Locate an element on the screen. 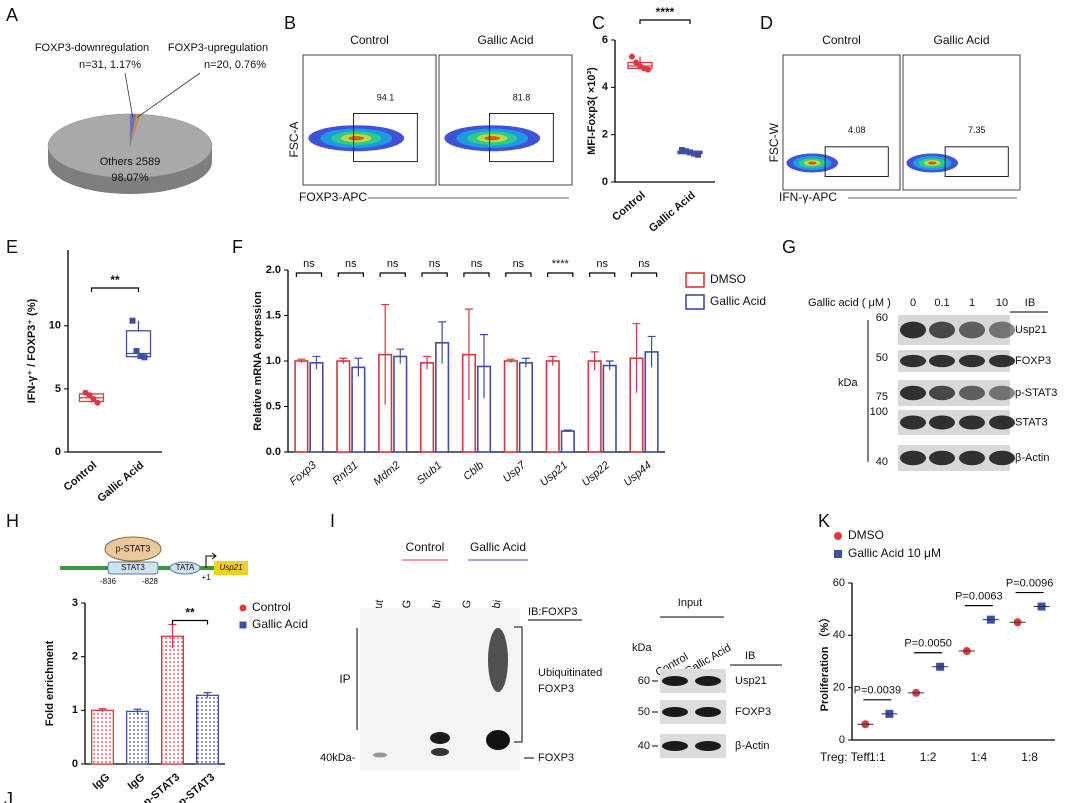  legend-marker is located at coordinates (838, 536).